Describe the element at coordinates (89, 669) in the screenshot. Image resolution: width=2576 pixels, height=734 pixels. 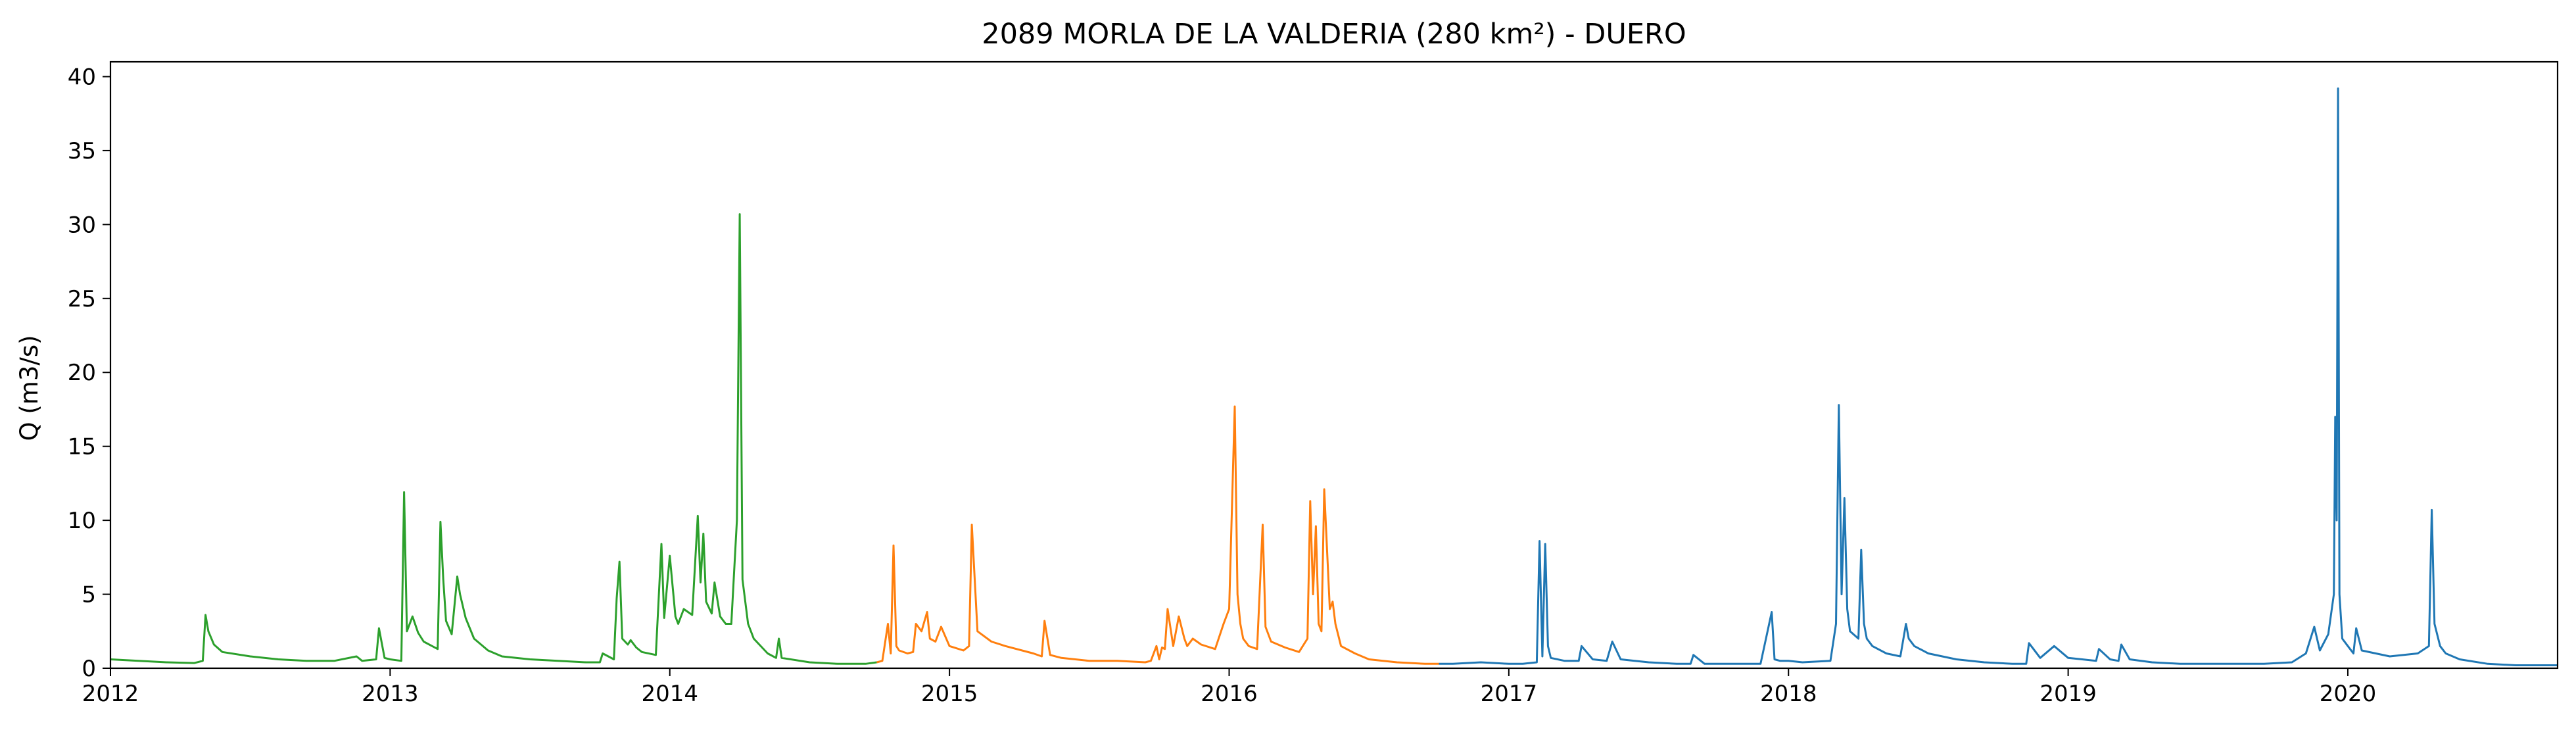
I see `y-tick-label: 0` at that location.